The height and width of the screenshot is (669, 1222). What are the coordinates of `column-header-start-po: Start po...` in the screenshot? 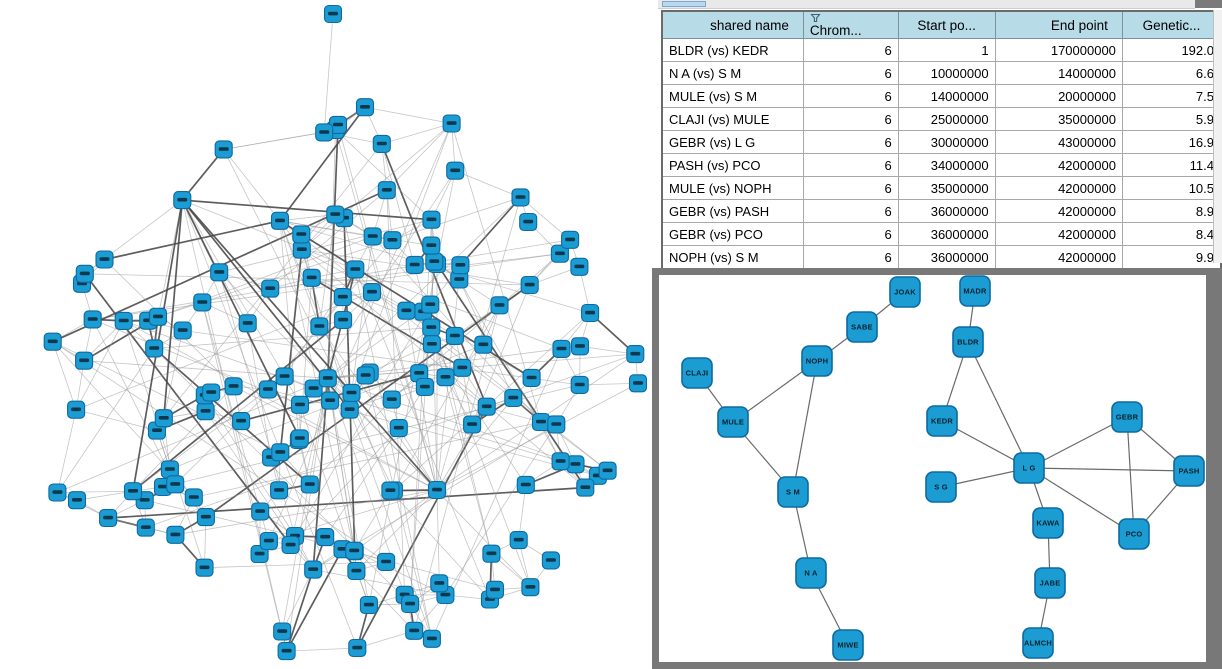 It's located at (946, 24).